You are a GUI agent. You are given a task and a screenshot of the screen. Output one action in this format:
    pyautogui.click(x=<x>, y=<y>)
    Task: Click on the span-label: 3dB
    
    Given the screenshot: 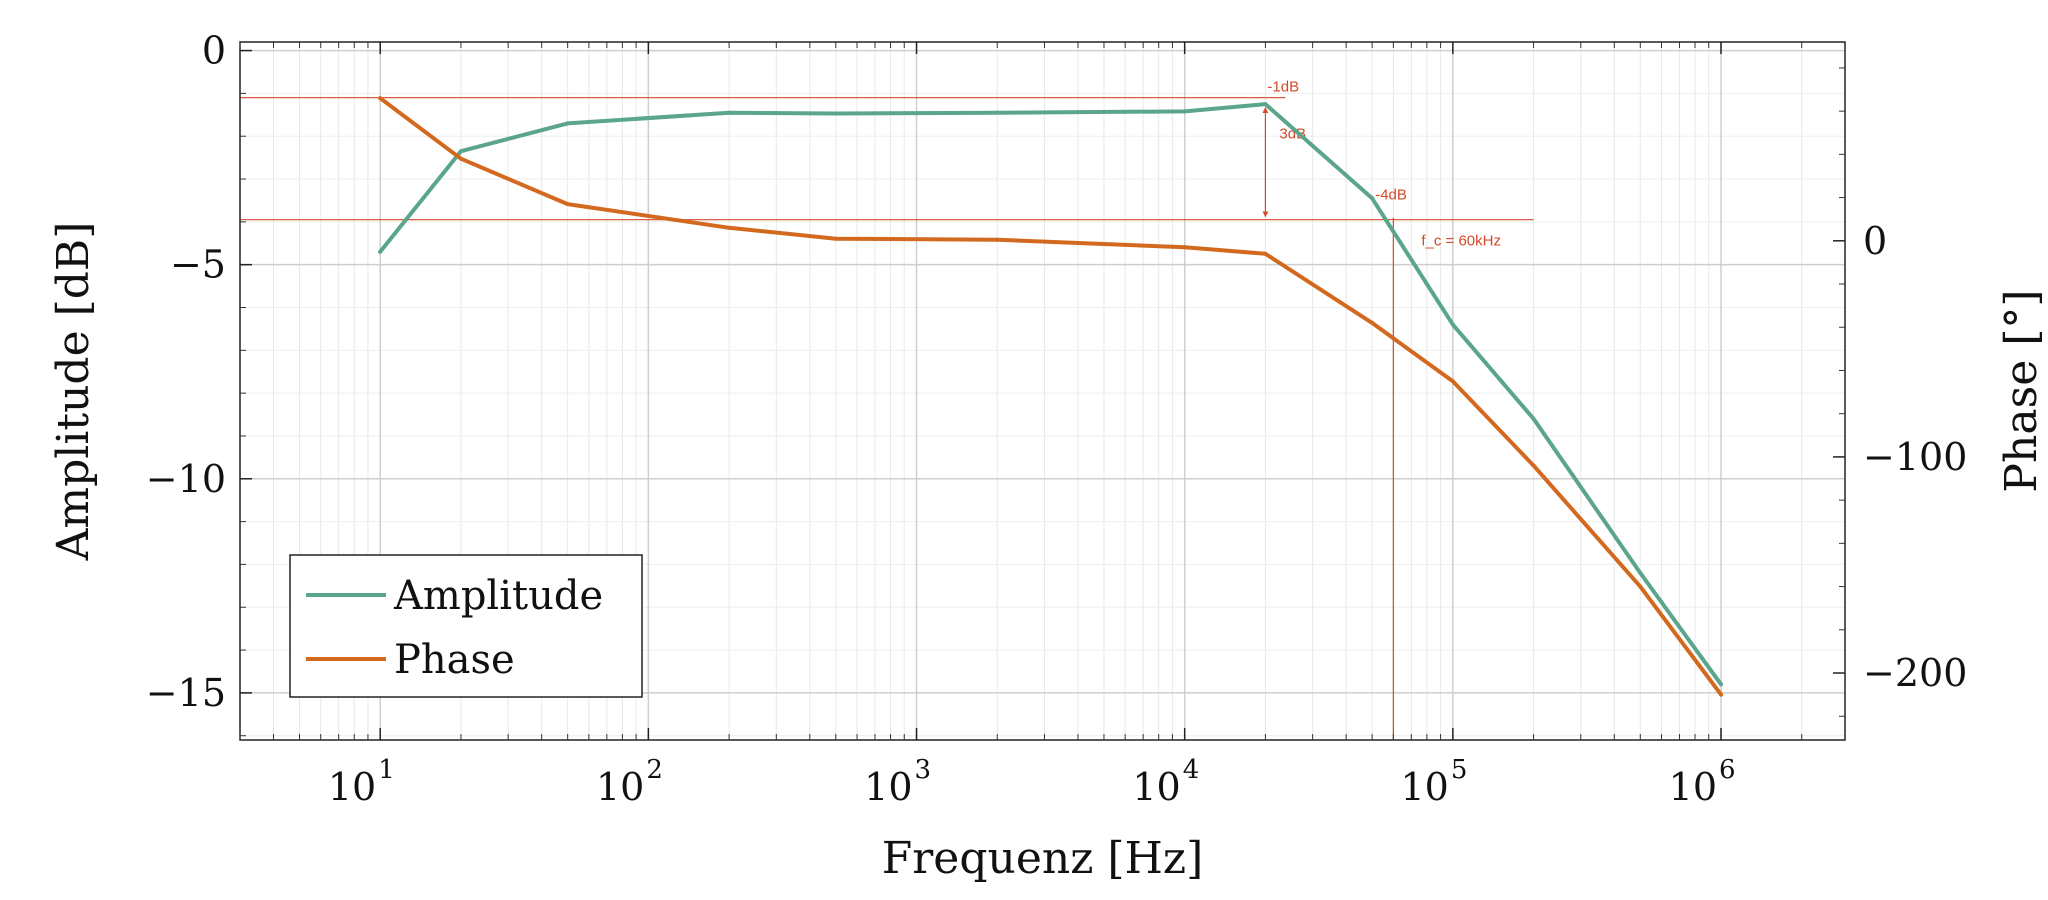 What is the action you would take?
    pyautogui.click(x=1292, y=134)
    